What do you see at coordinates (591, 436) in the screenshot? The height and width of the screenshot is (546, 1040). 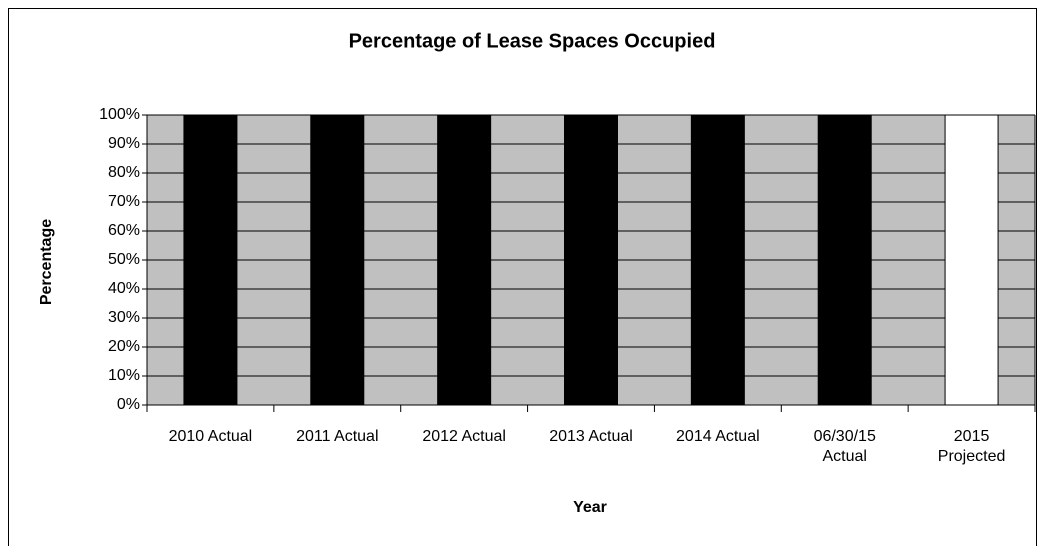 I see `x-tick-label: 2013 Actual` at bounding box center [591, 436].